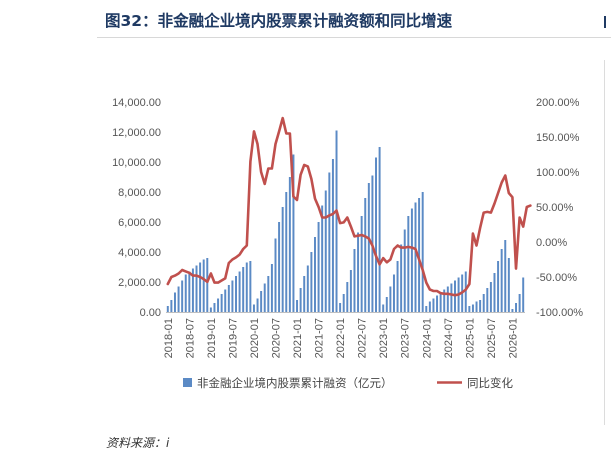 This screenshot has width=611, height=460. What do you see at coordinates (136, 133) in the screenshot?
I see `y-left-tick-label: 12,000.00` at bounding box center [136, 133].